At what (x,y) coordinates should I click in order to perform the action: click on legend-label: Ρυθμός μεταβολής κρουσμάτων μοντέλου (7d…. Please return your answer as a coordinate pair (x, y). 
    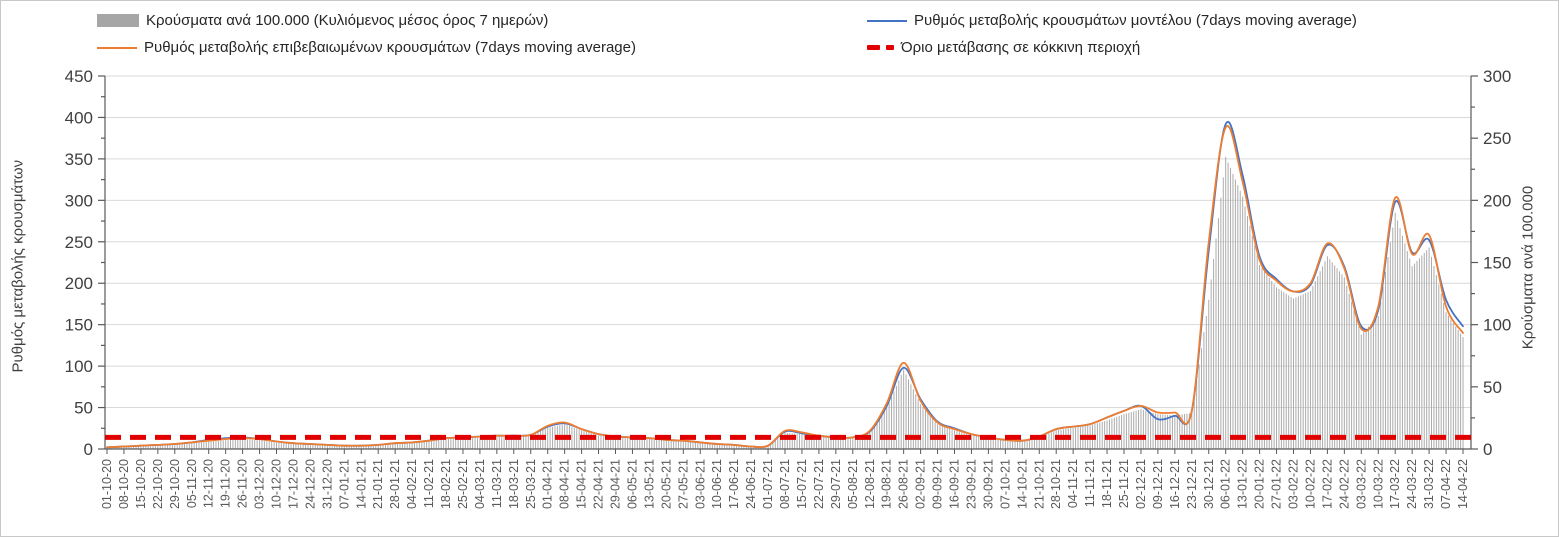
    Looking at the image, I should click on (1135, 20).